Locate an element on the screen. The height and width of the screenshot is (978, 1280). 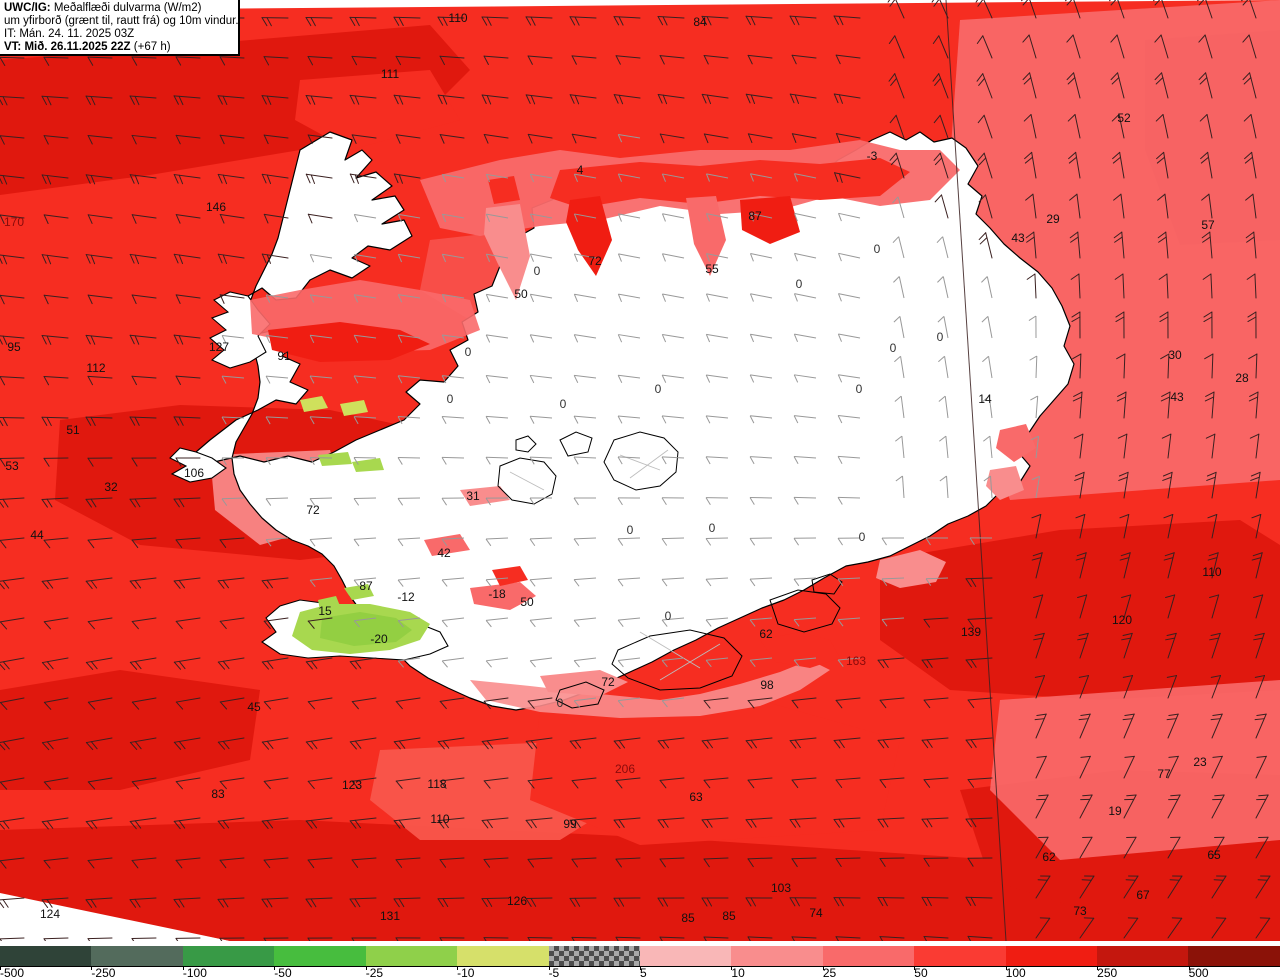
info-line-variable: UWC/IG: Meðalflæði dulvarma (W/m2) is located at coordinates (118, 8).